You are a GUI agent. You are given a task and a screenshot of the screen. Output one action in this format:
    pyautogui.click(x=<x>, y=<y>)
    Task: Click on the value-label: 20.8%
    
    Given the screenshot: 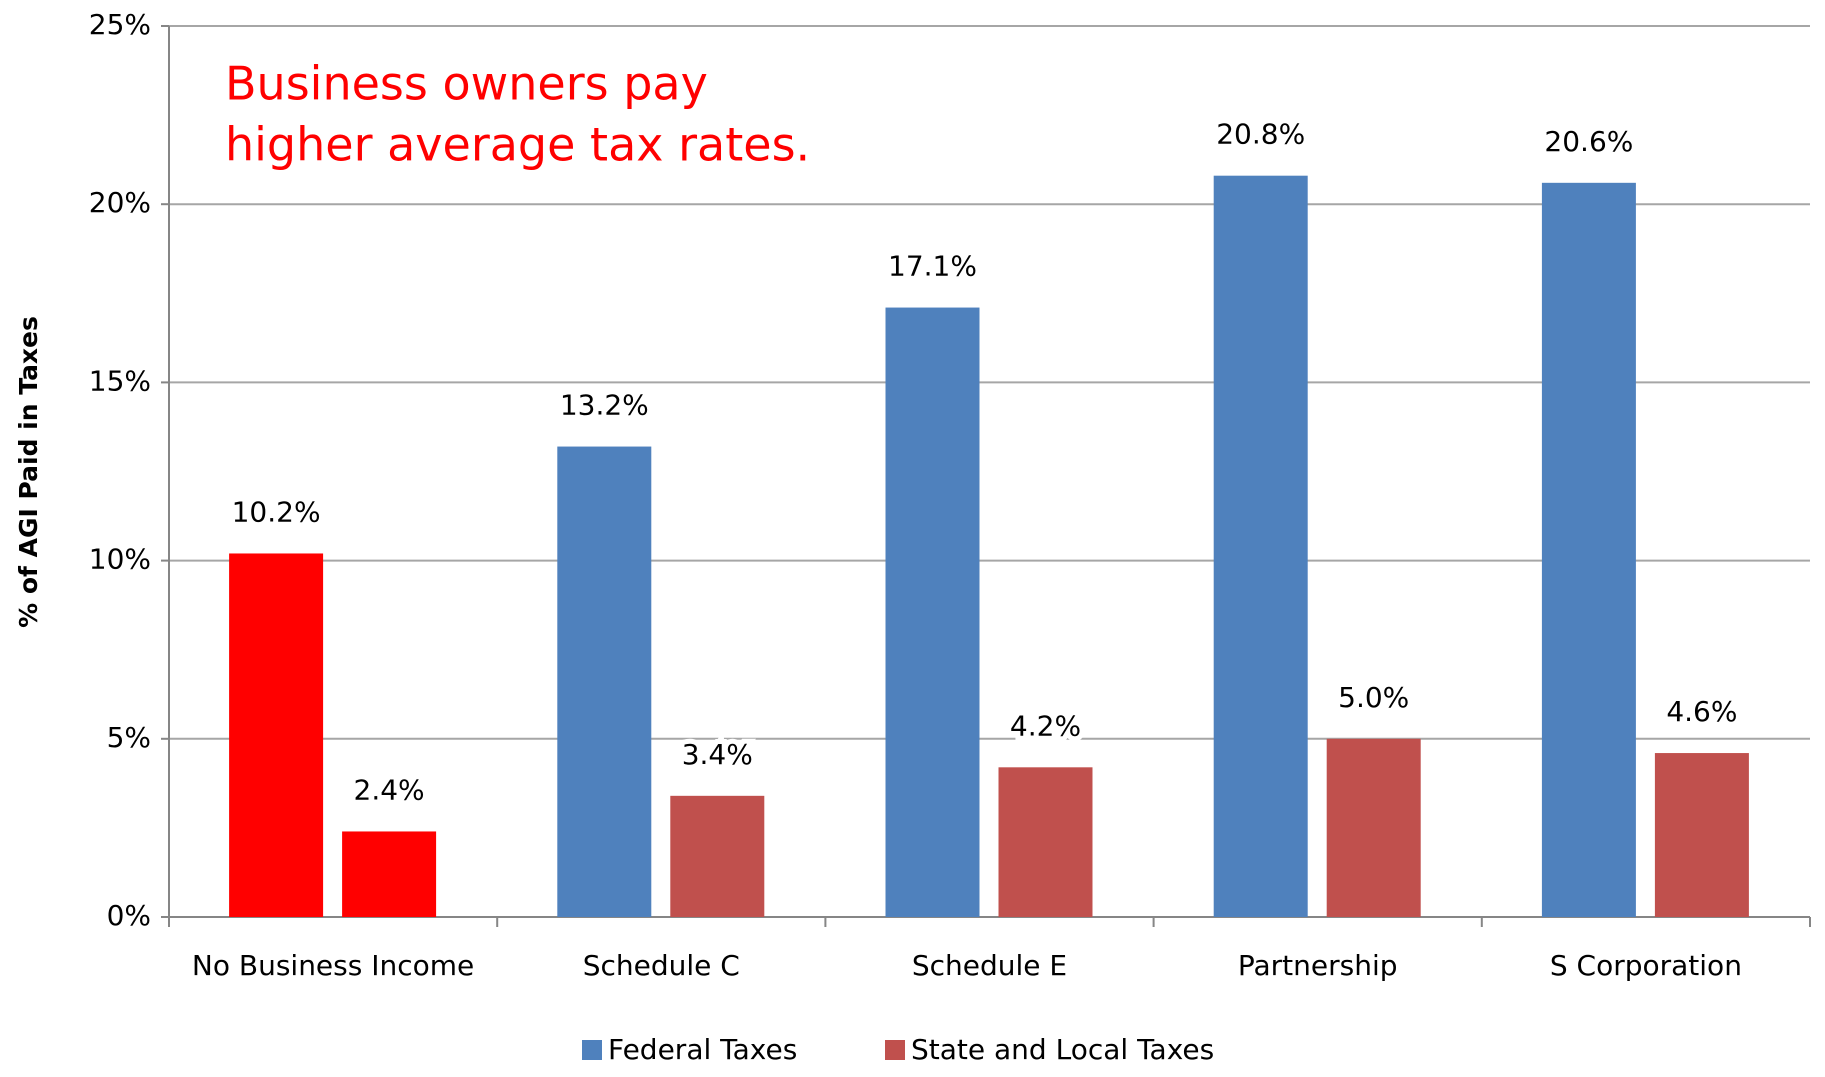 What is the action you would take?
    pyautogui.click(x=1260, y=134)
    